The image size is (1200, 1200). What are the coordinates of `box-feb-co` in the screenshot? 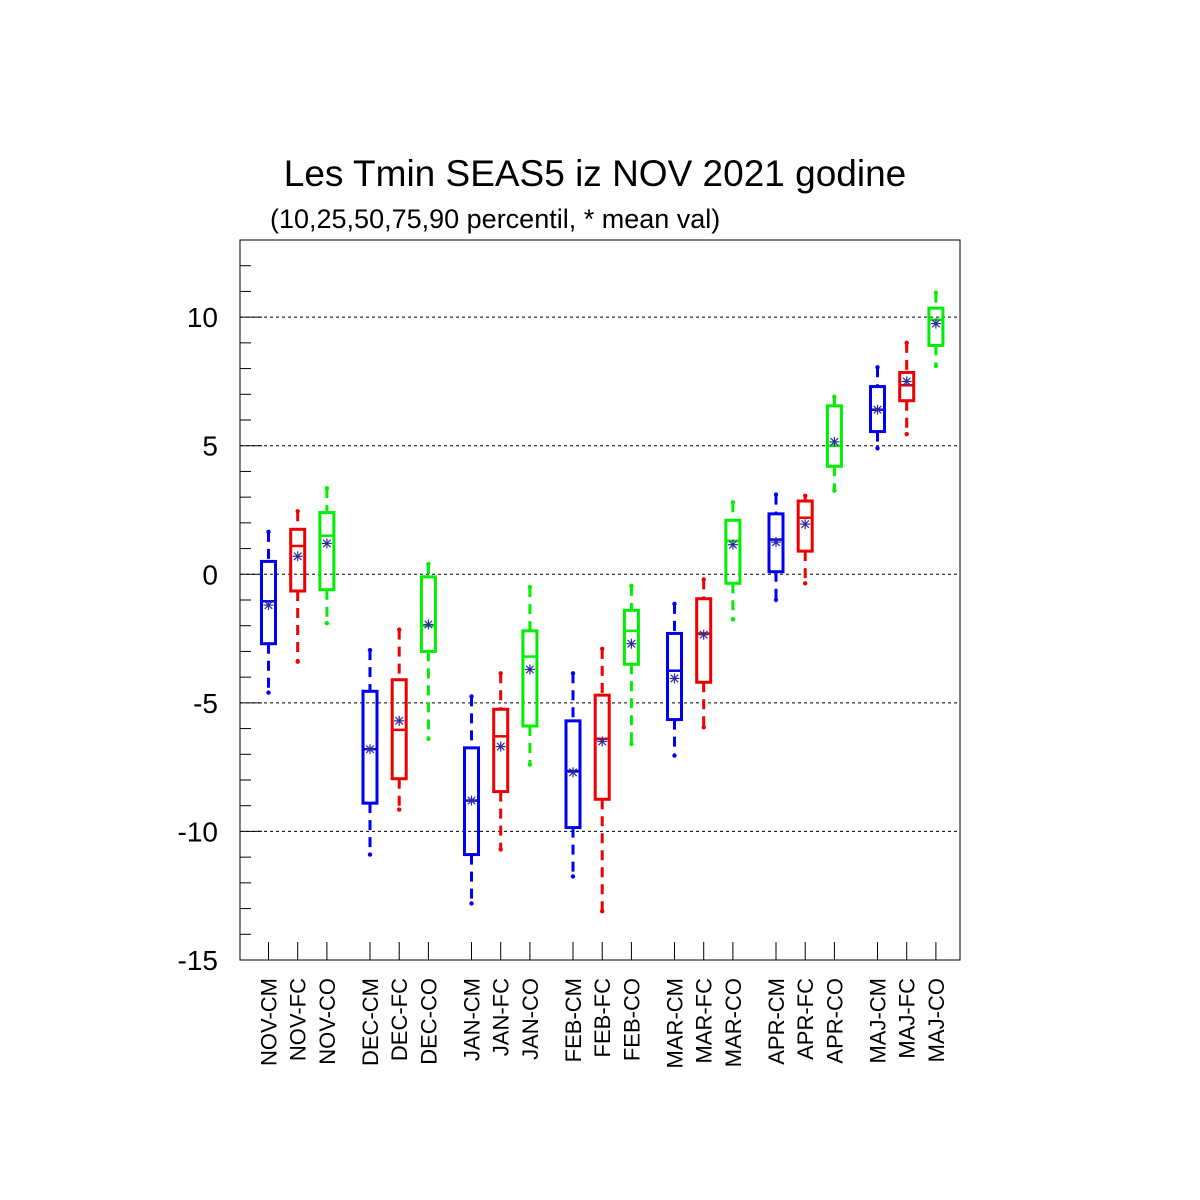 It's located at (631, 665).